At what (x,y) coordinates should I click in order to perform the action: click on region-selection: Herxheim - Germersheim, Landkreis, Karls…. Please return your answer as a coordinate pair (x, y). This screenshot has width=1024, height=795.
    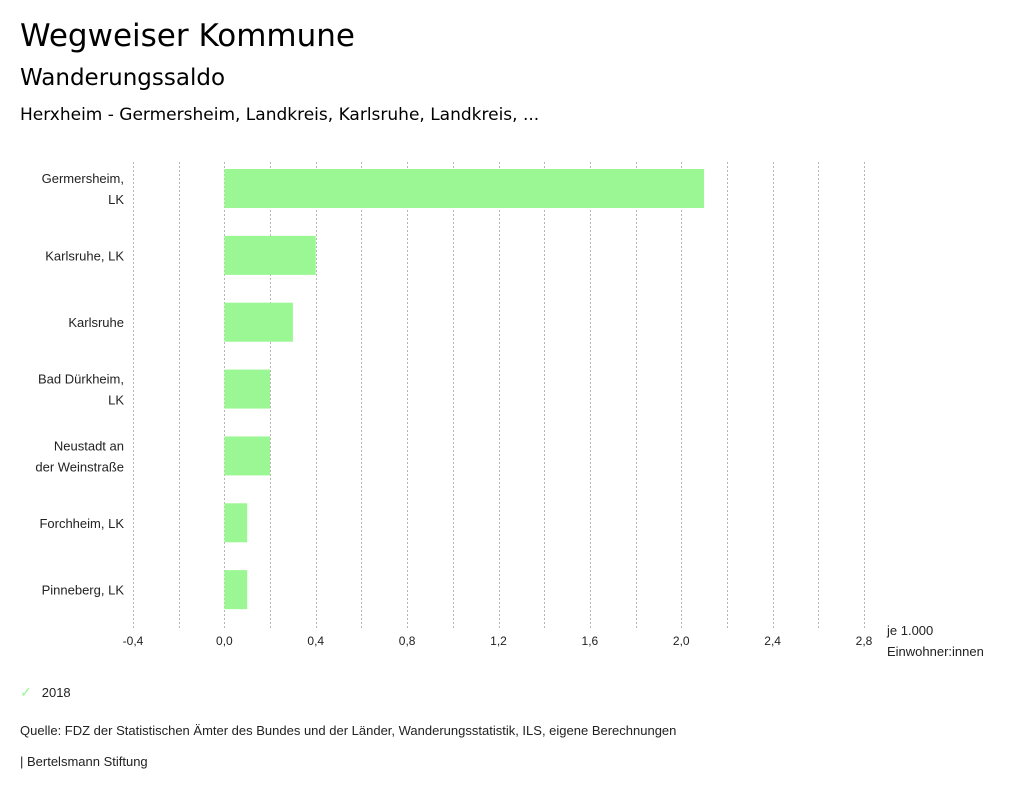
    Looking at the image, I should click on (280, 115).